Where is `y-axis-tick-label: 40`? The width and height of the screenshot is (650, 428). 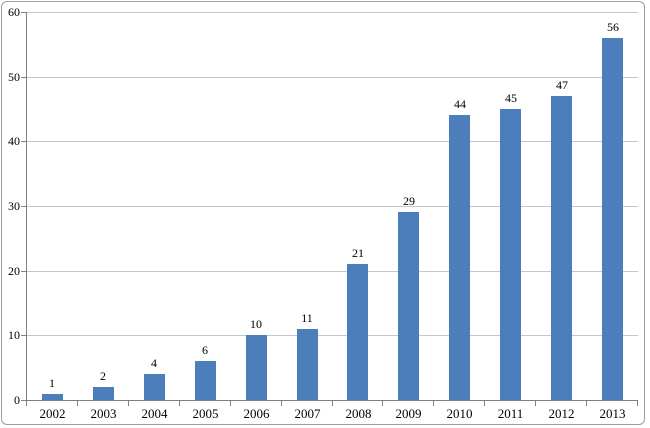 y-axis-tick-label: 40 is located at coordinates (14, 141).